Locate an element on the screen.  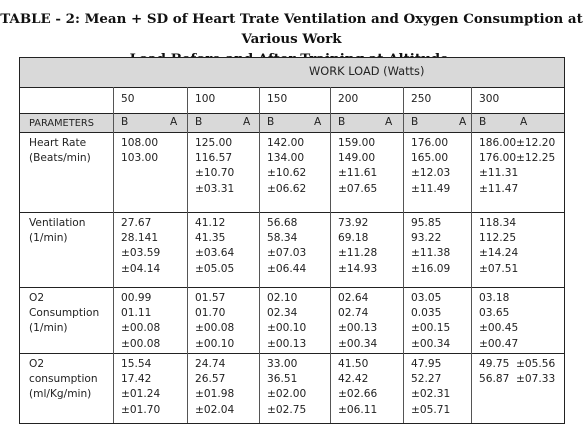
parameter-label: (ml/Kg/min) is located at coordinates (60, 394).